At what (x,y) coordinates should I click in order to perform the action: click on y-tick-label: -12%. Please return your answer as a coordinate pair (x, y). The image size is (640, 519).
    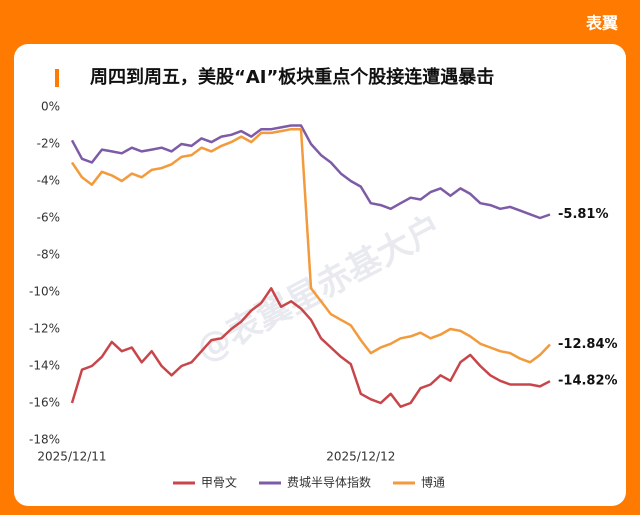
    Looking at the image, I should click on (44, 329).